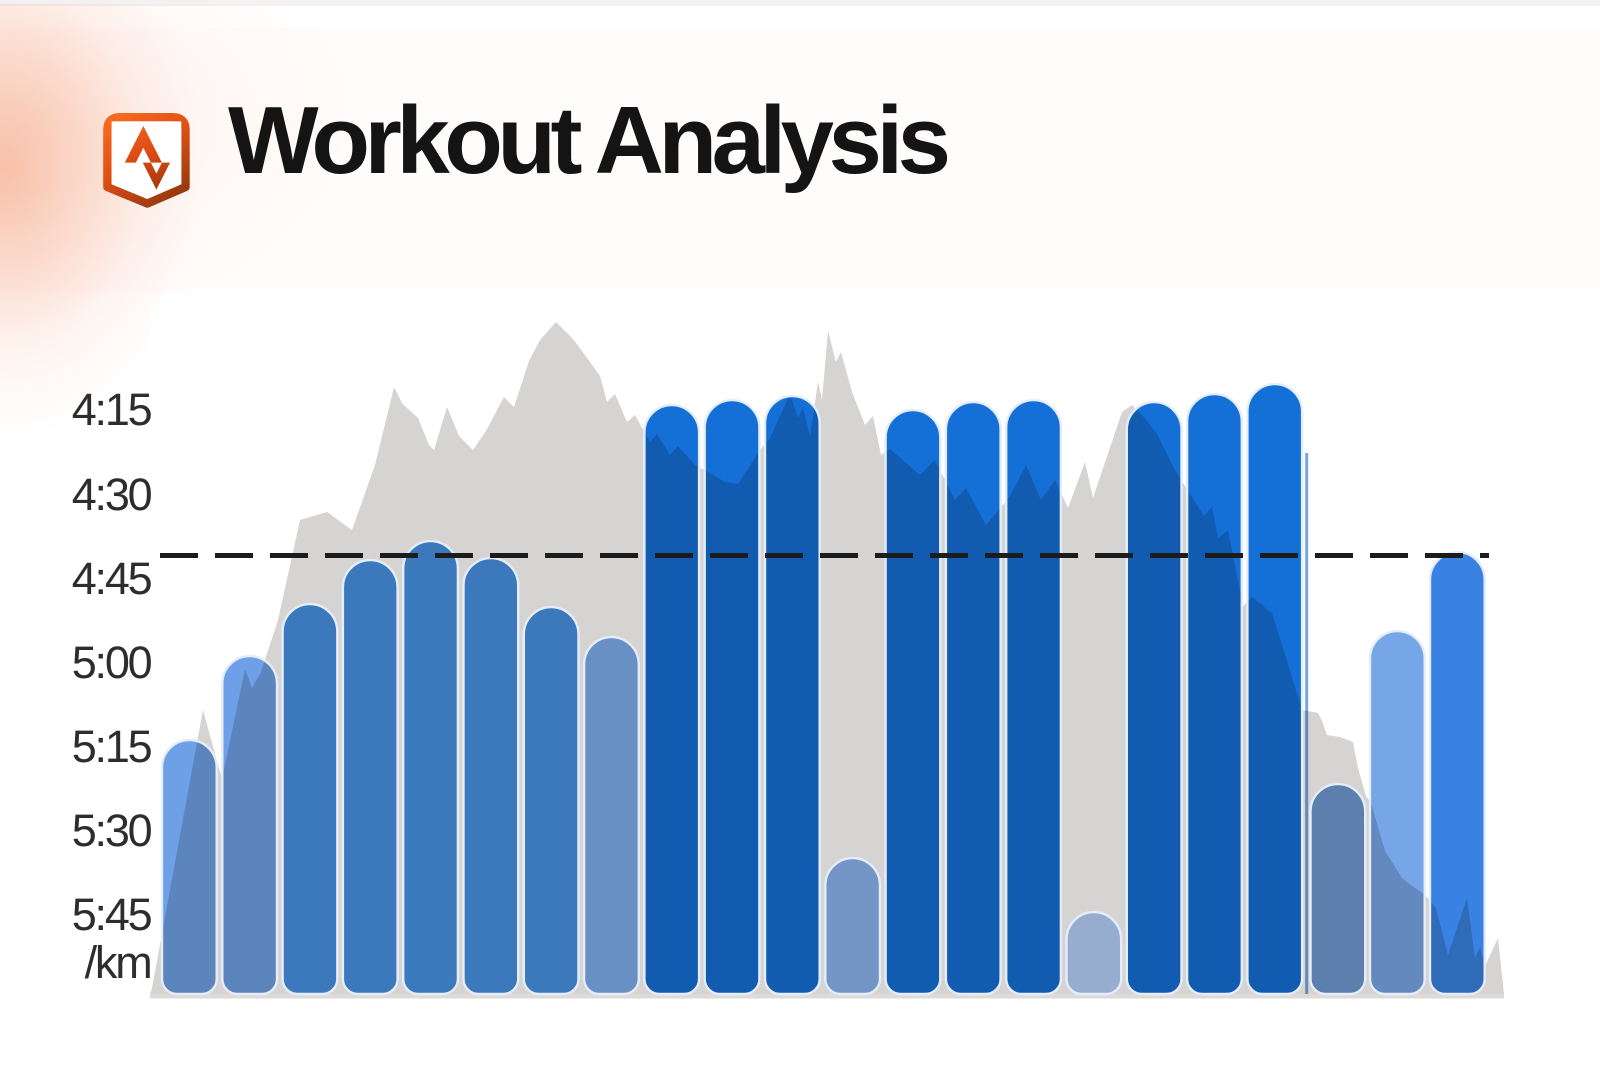 This screenshot has height=1089, width=1600. I want to click on svg-text: 4:15, so click(112, 409).